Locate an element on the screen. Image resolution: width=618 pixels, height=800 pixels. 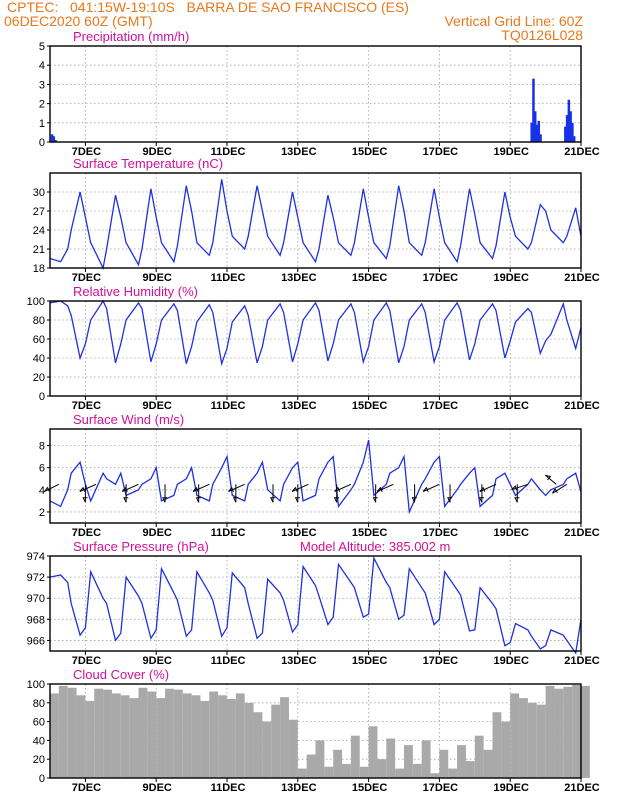
y-tick-label: 972 is located at coordinates (36, 578).